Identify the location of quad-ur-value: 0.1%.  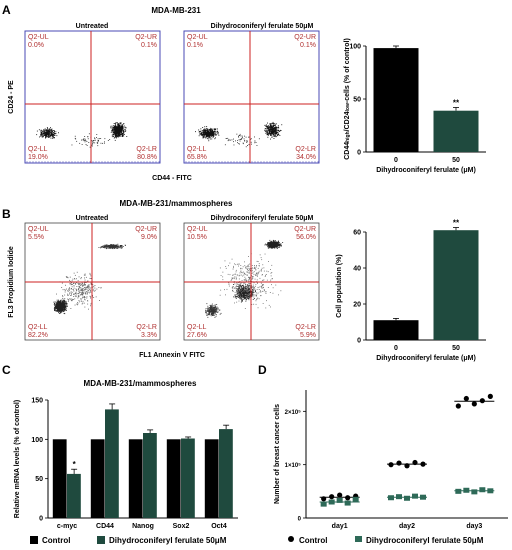
(149, 45).